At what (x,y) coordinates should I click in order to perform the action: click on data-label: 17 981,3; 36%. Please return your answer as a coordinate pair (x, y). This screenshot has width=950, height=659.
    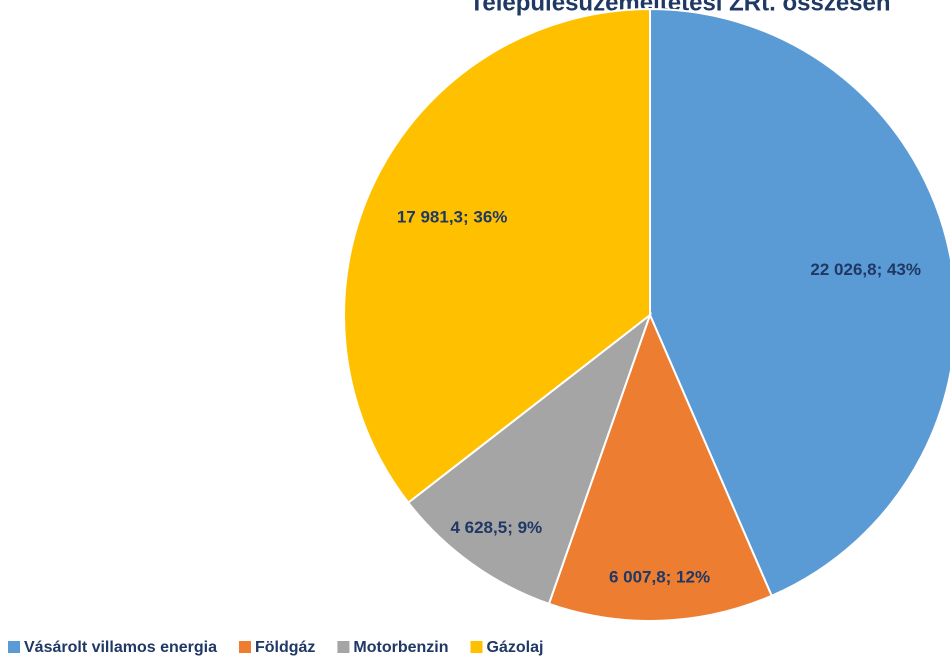
    Looking at the image, I should click on (452, 217).